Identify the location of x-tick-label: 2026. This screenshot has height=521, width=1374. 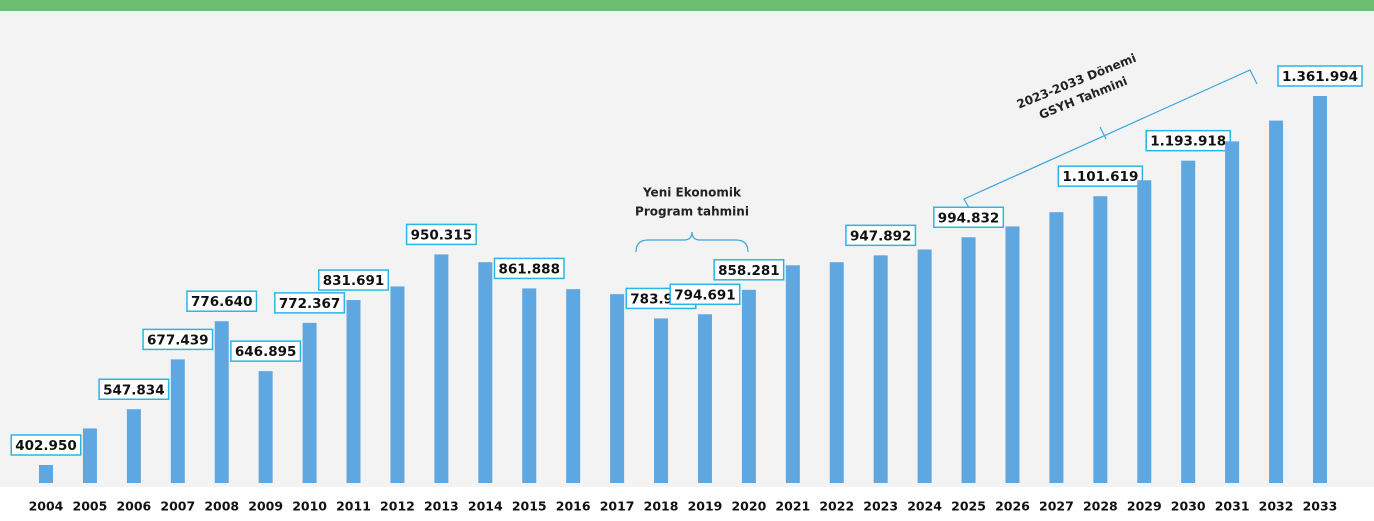
(1012, 506).